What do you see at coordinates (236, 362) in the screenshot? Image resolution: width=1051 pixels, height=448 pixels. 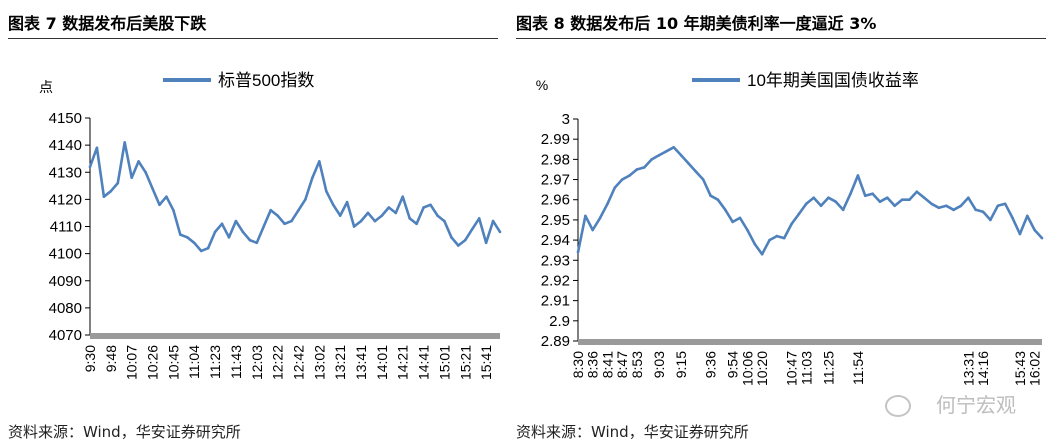 I see `sp500-x-tick-label-7: 11:43` at bounding box center [236, 362].